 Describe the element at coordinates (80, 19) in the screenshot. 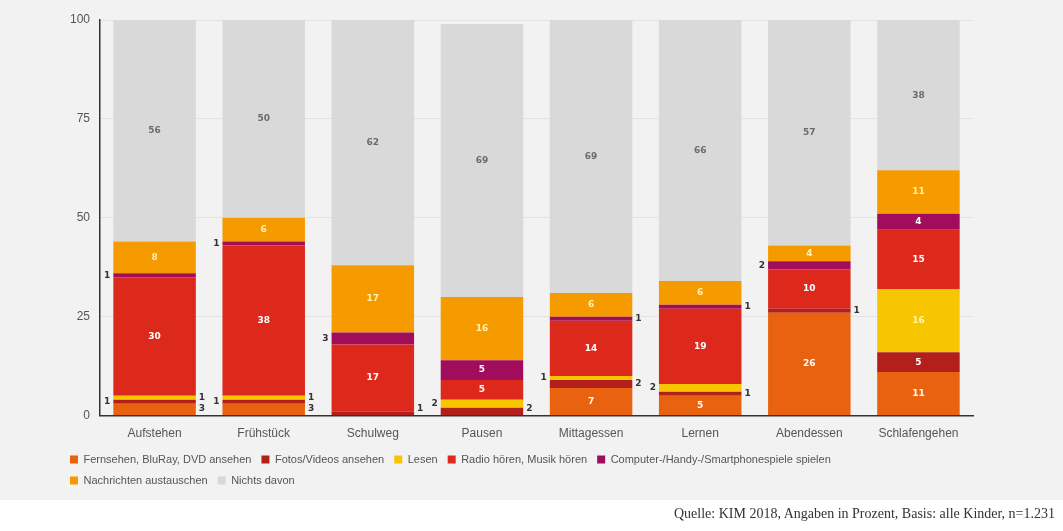

I see `y-tick-label: 100` at that location.